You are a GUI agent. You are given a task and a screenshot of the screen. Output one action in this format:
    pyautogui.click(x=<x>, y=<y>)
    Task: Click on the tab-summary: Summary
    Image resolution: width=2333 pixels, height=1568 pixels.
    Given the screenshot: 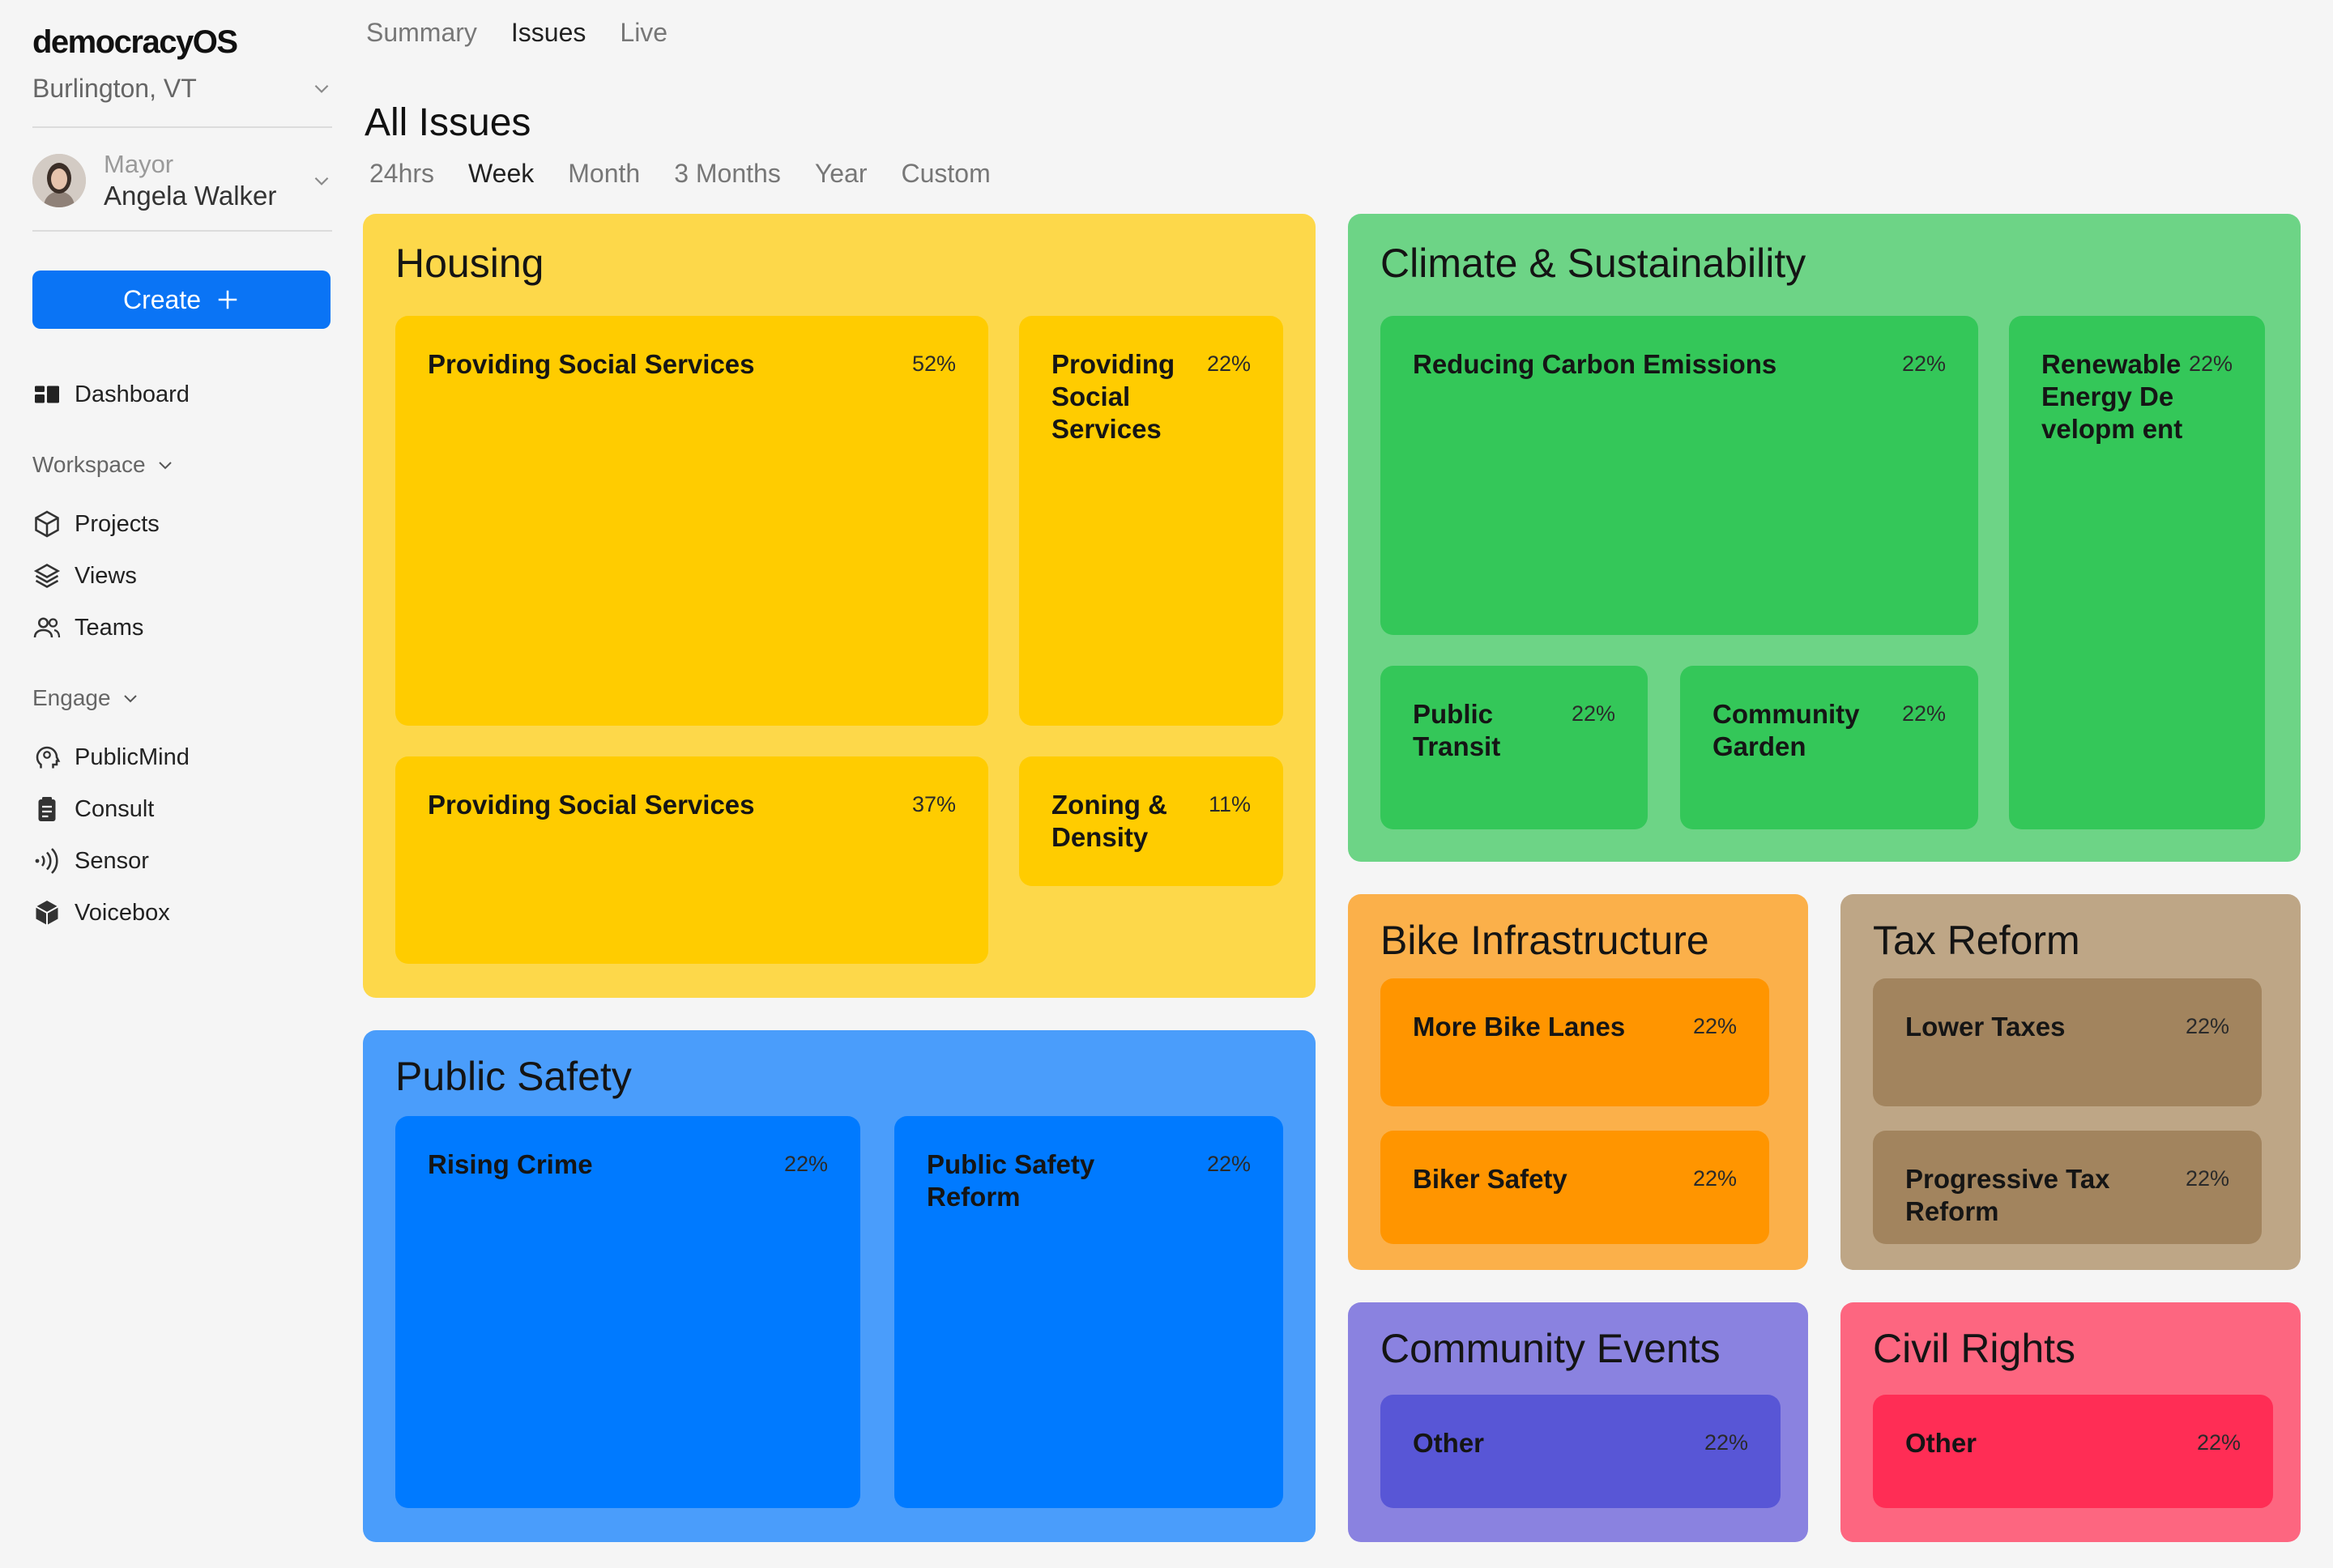 What is the action you would take?
    pyautogui.click(x=421, y=32)
    